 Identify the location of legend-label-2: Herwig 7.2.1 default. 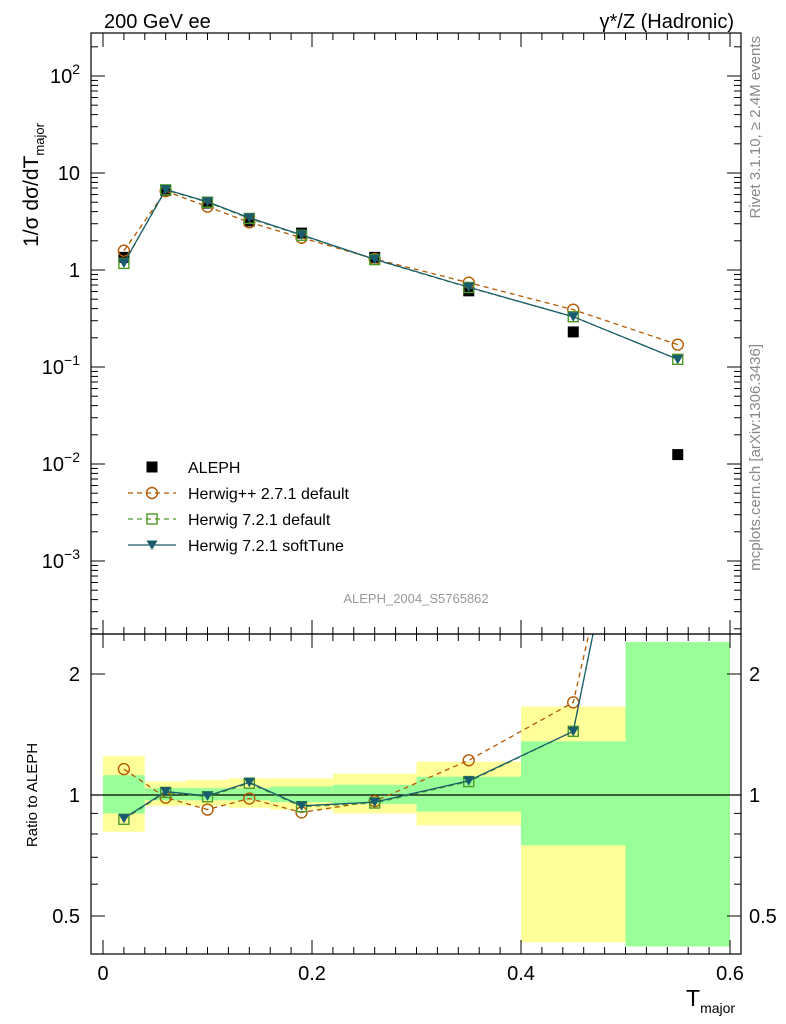
(259, 520).